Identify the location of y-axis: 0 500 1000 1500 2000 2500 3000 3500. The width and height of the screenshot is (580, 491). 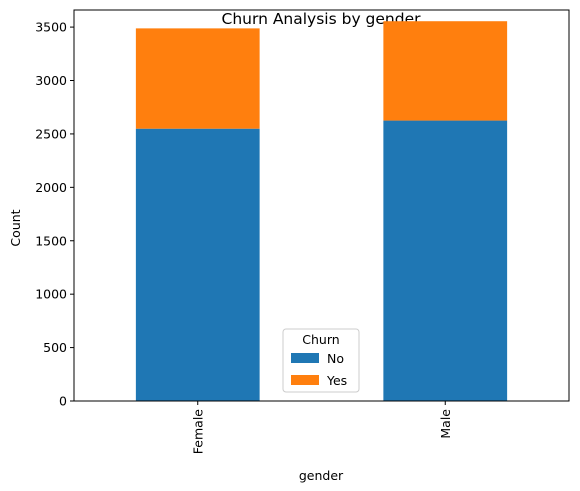
(54, 214).